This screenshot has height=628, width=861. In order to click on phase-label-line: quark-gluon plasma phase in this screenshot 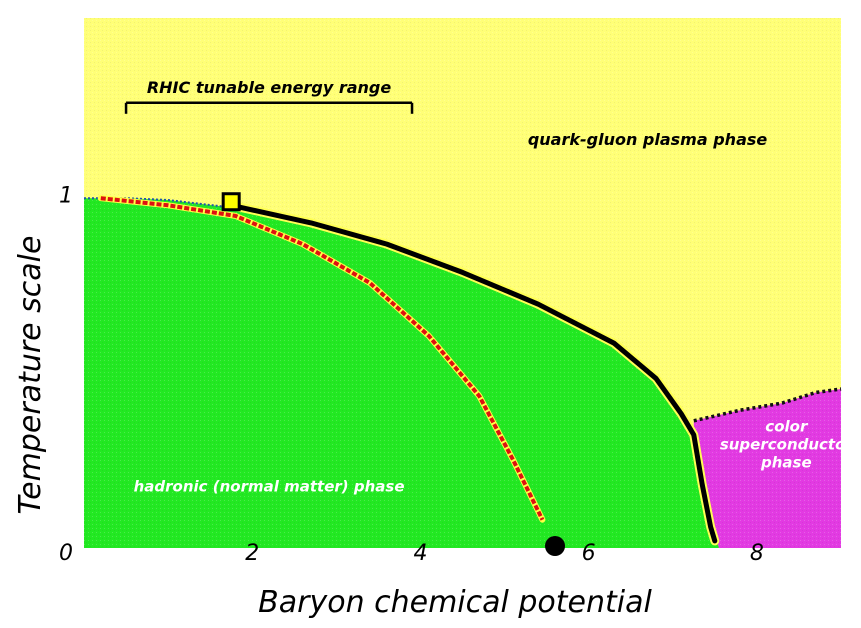, I will do `click(648, 139)`.